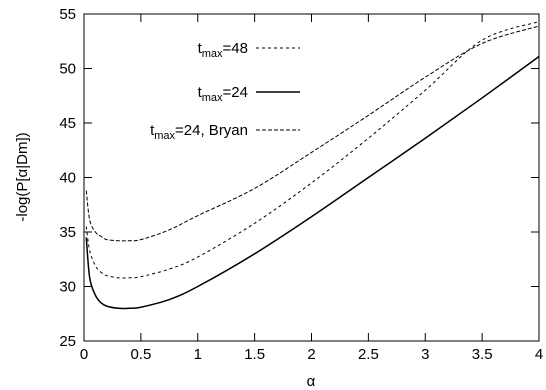 This screenshot has height=390, width=546. What do you see at coordinates (198, 354) in the screenshot?
I see `x-tick-label: 1` at bounding box center [198, 354].